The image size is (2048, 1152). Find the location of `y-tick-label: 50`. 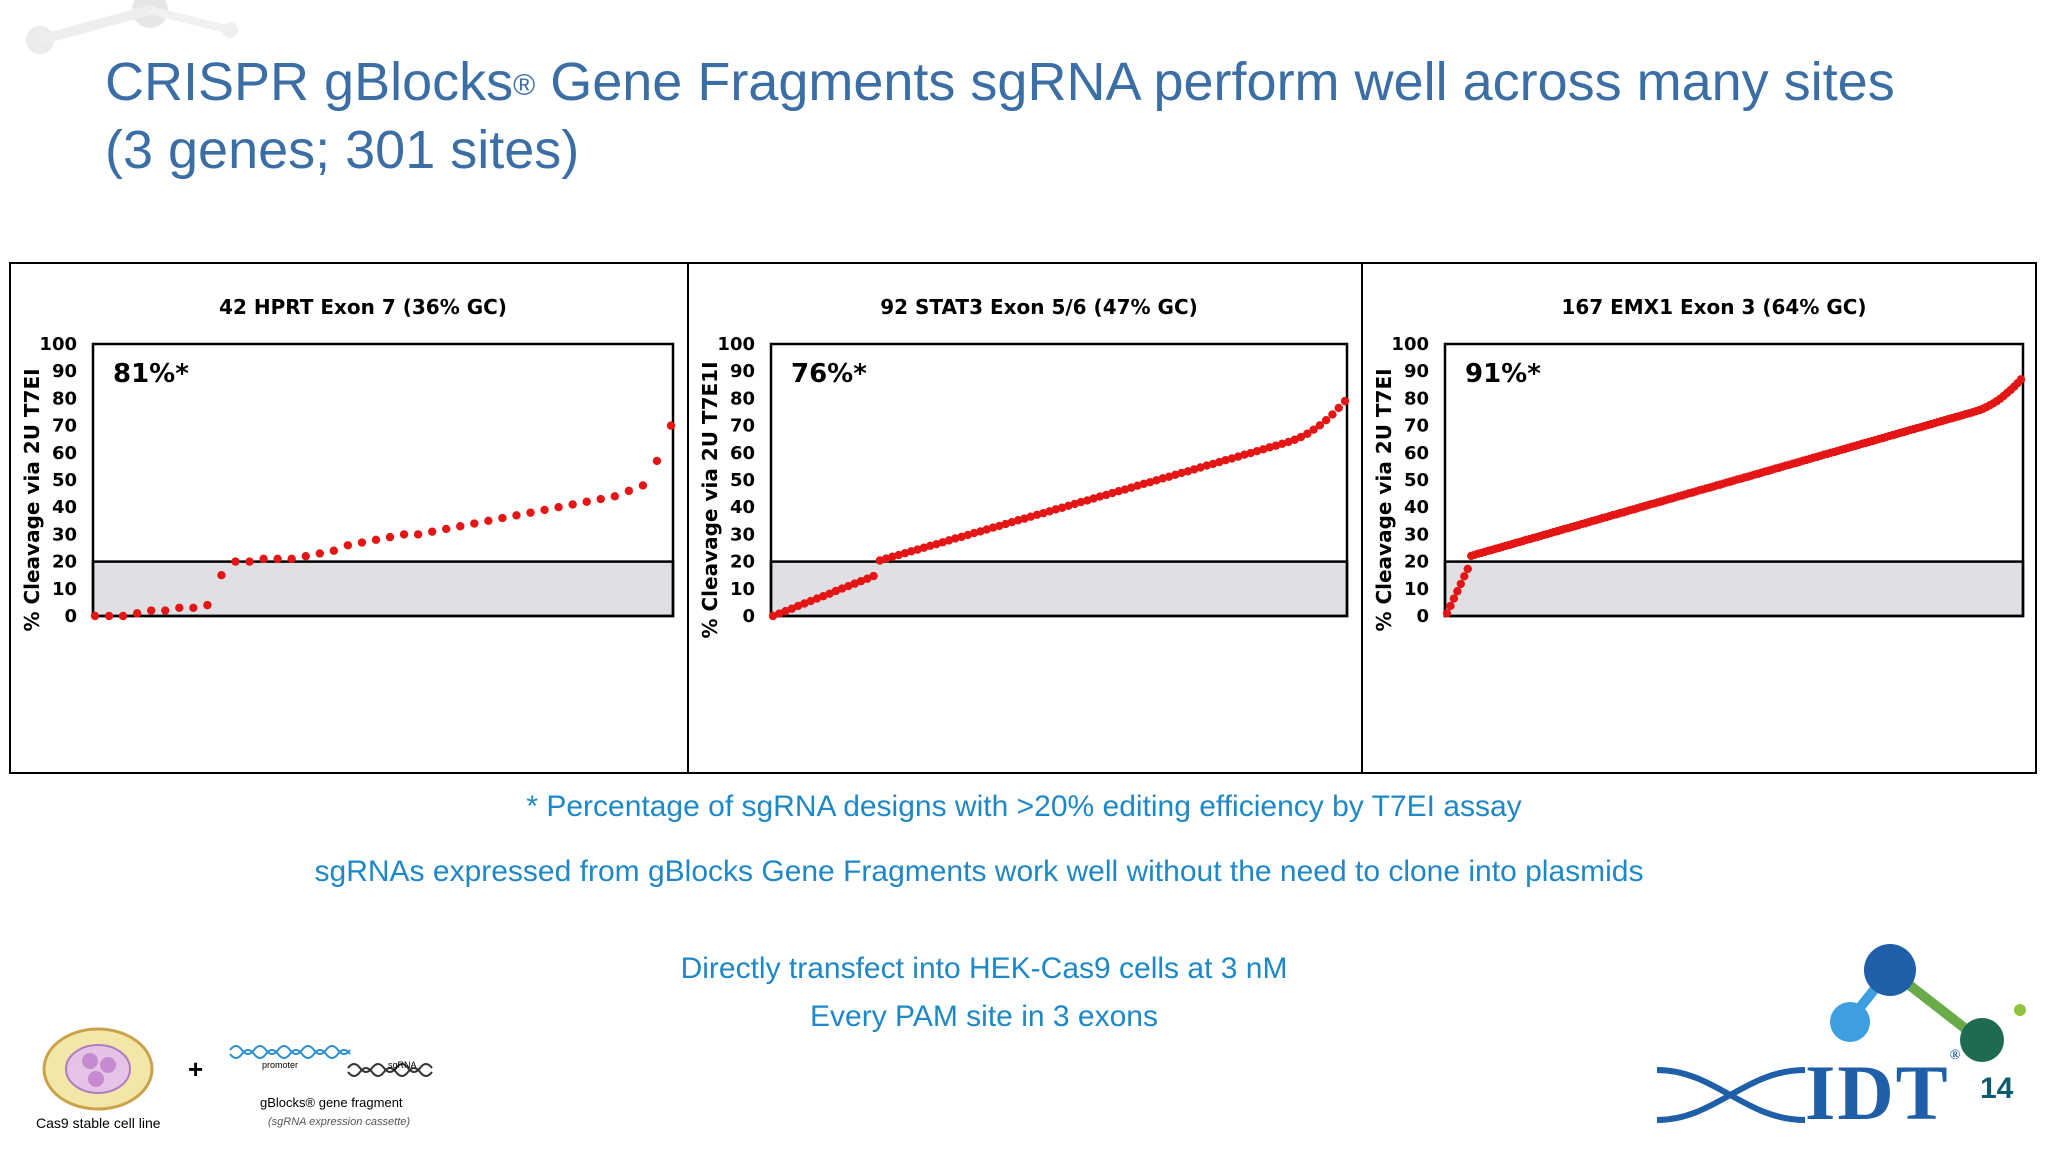

y-tick-label: 50 is located at coordinates (1416, 480).